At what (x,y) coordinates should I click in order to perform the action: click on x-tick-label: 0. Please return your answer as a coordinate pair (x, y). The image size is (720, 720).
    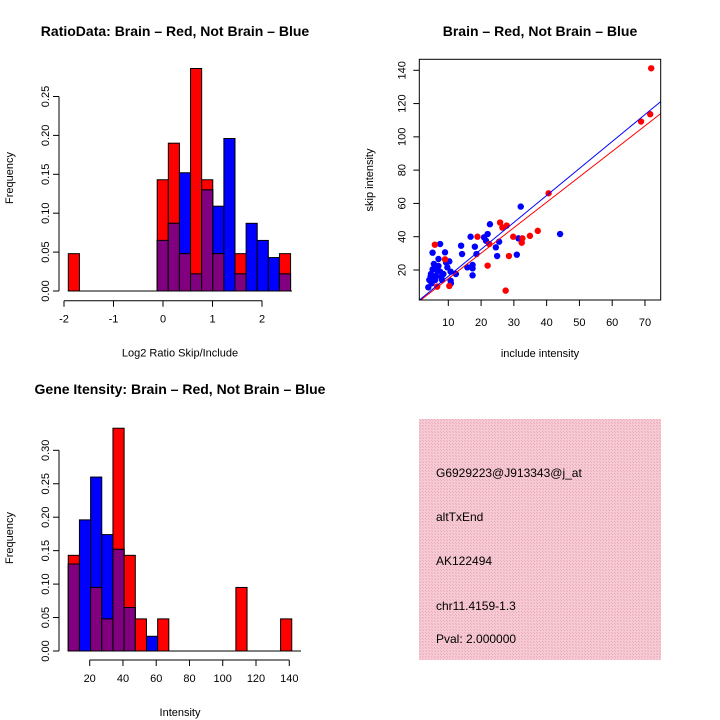
    Looking at the image, I should click on (163, 320).